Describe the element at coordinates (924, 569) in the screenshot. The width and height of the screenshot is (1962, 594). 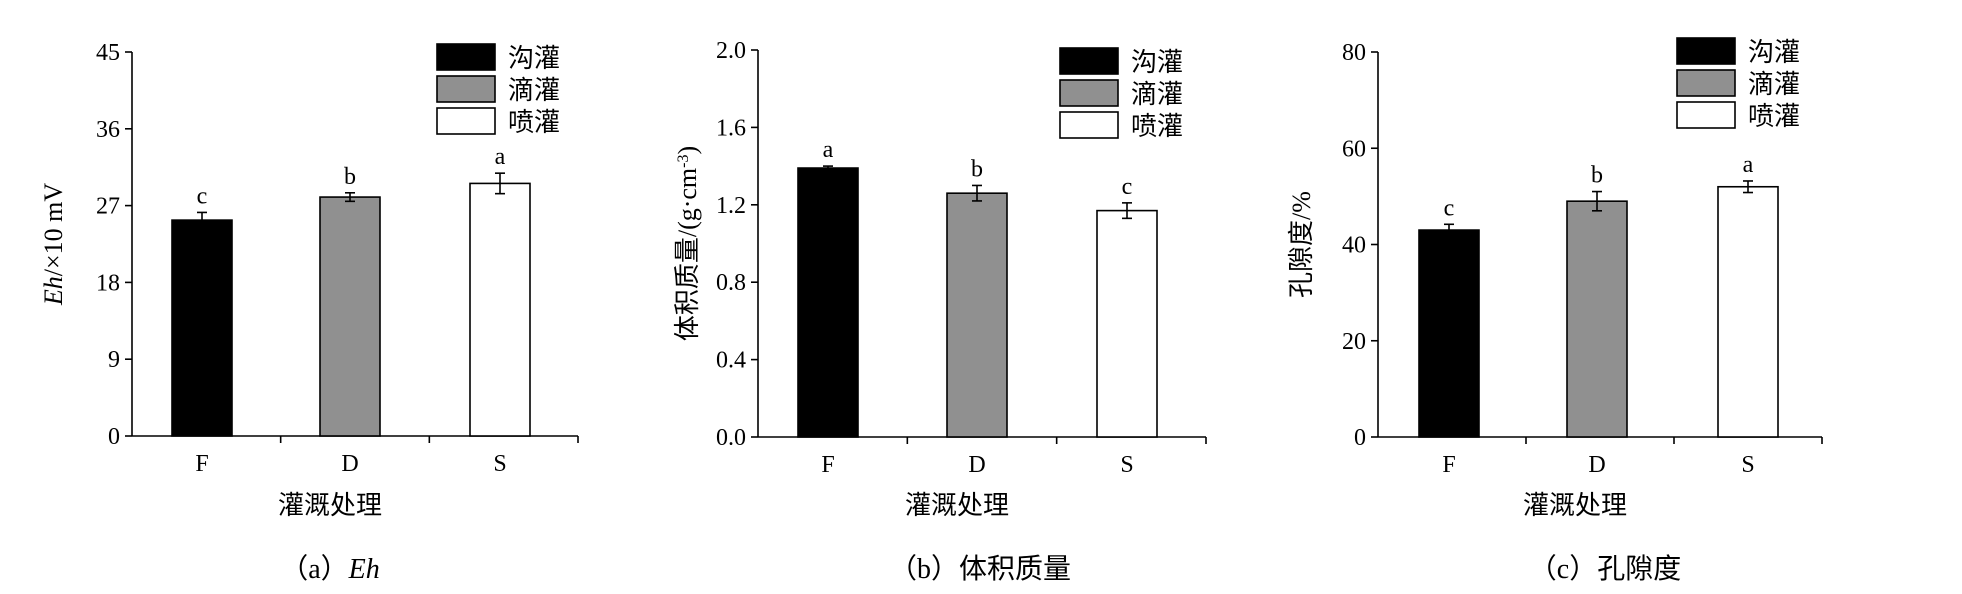
I see `caption-prefix: （b）` at that location.